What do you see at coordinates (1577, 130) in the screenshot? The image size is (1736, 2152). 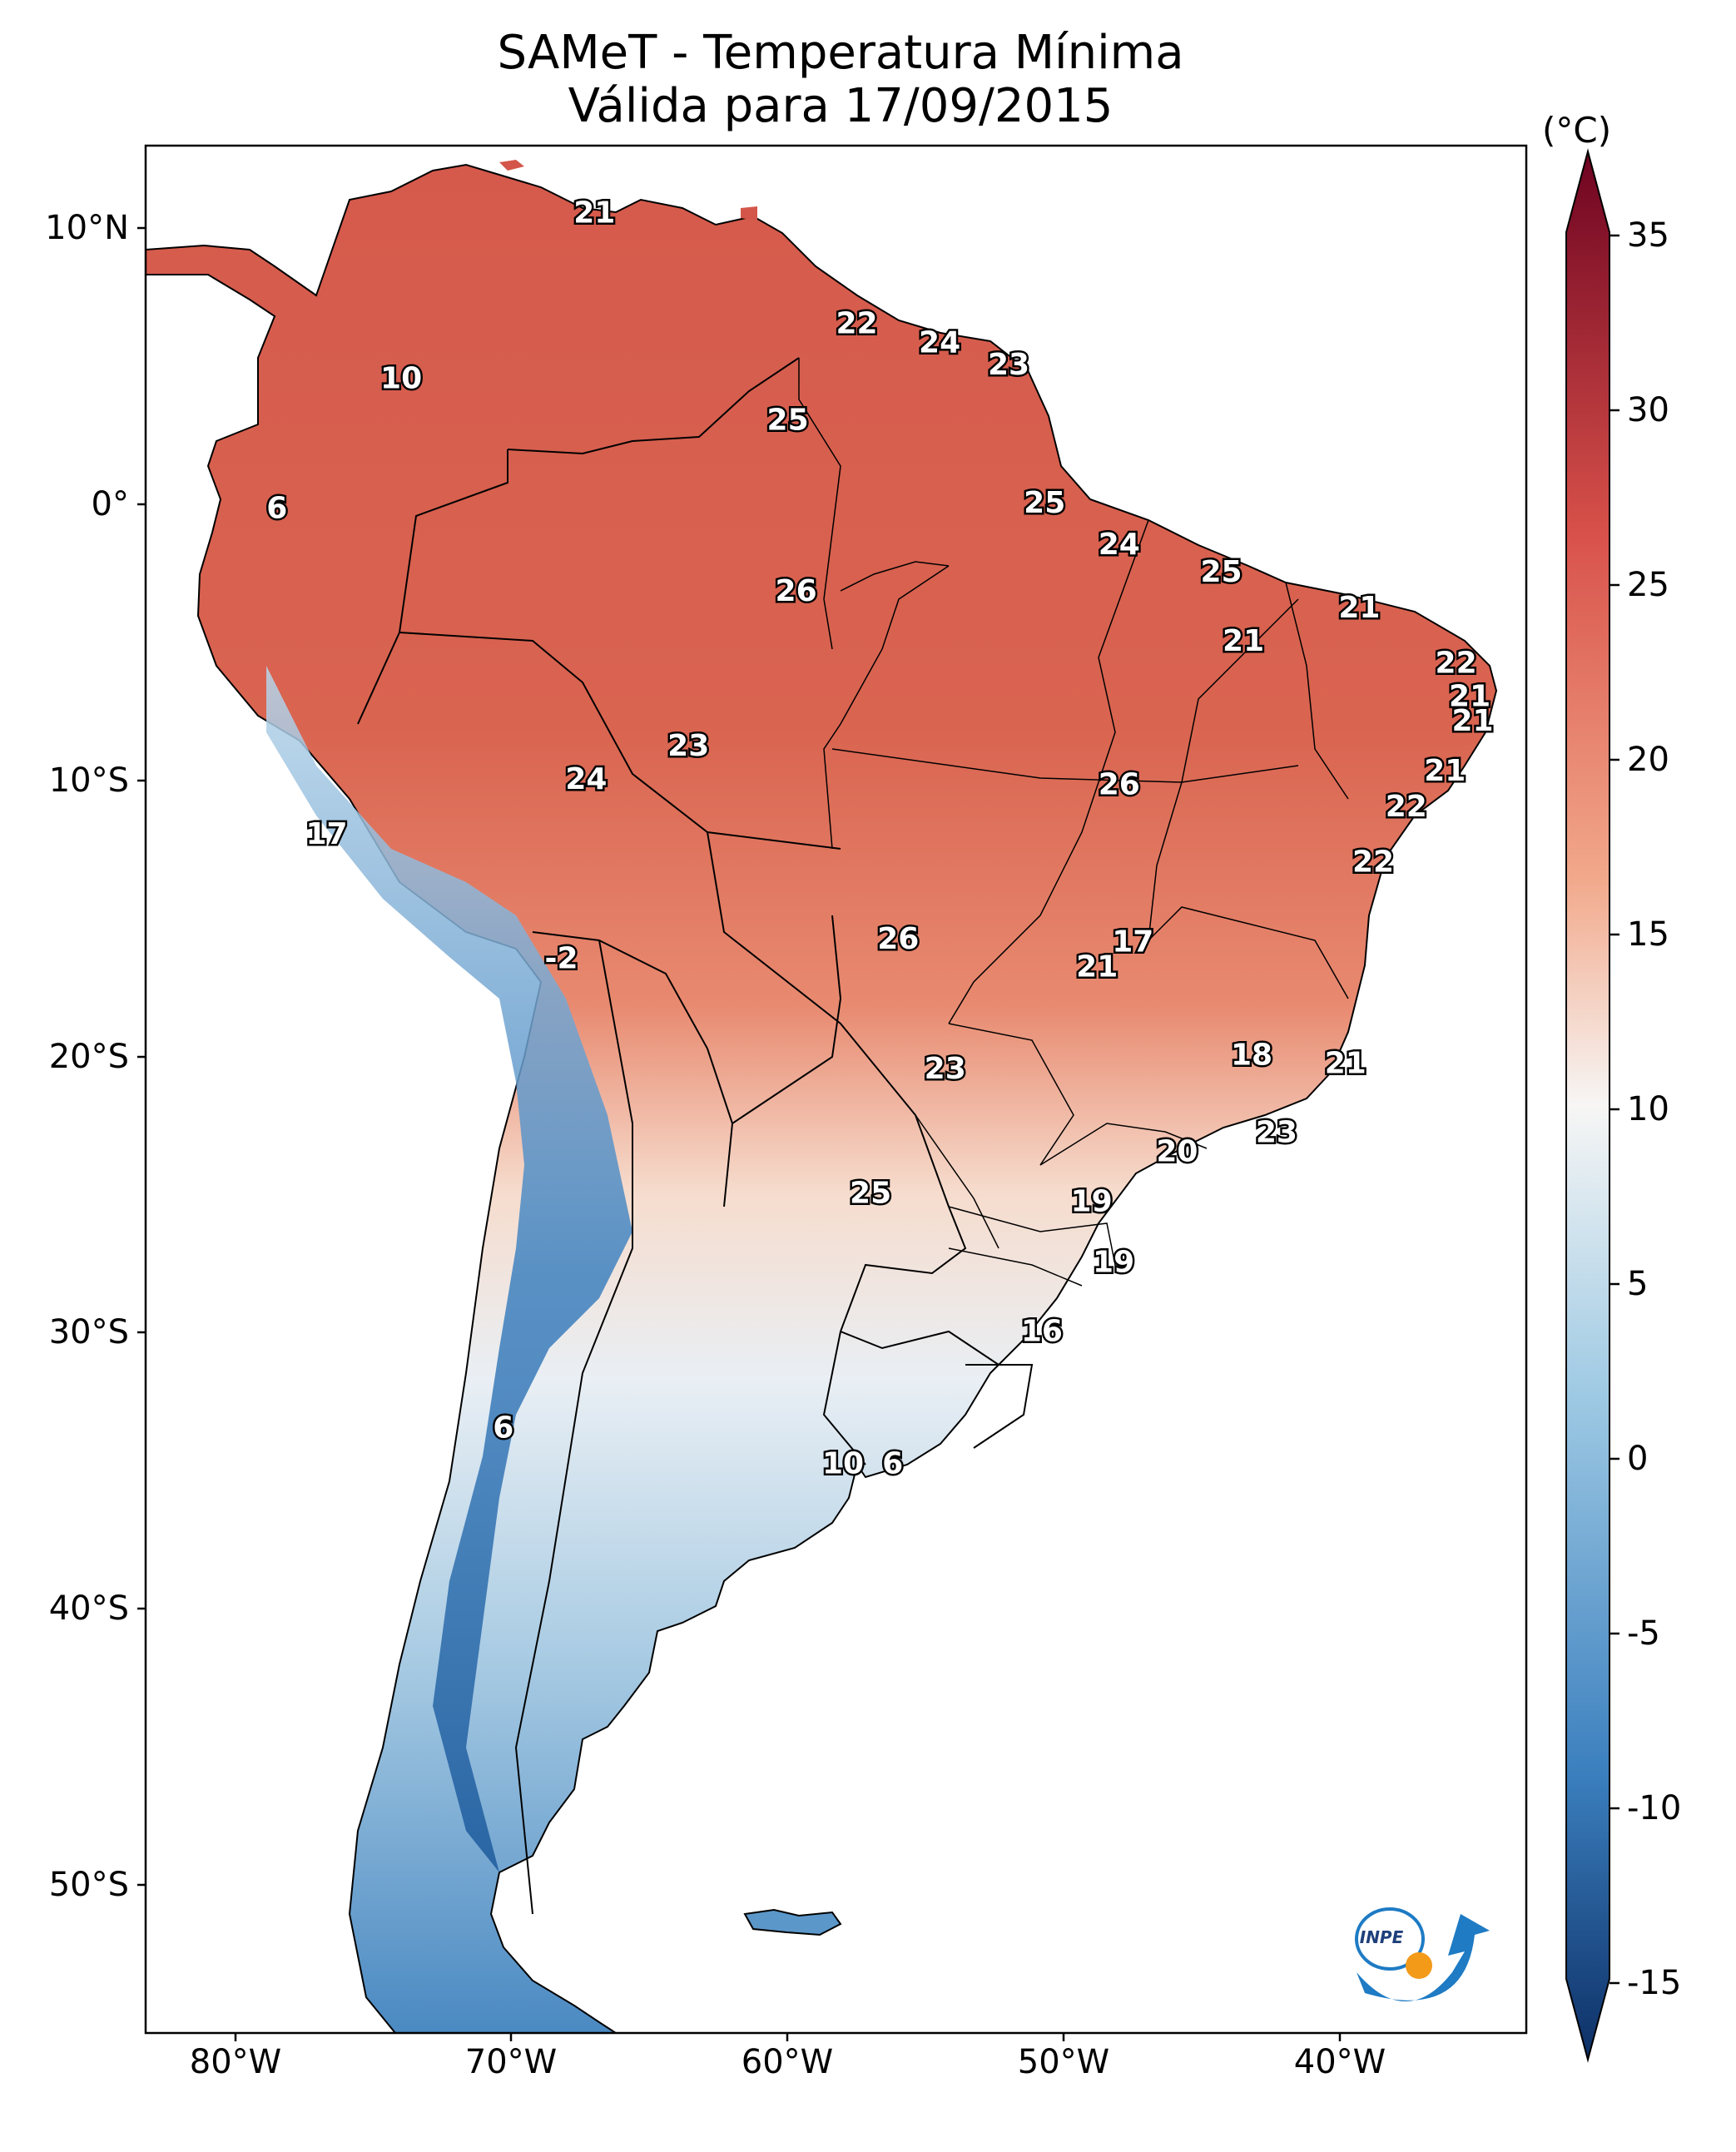 I see `colorbar-unit: (°C)` at bounding box center [1577, 130].